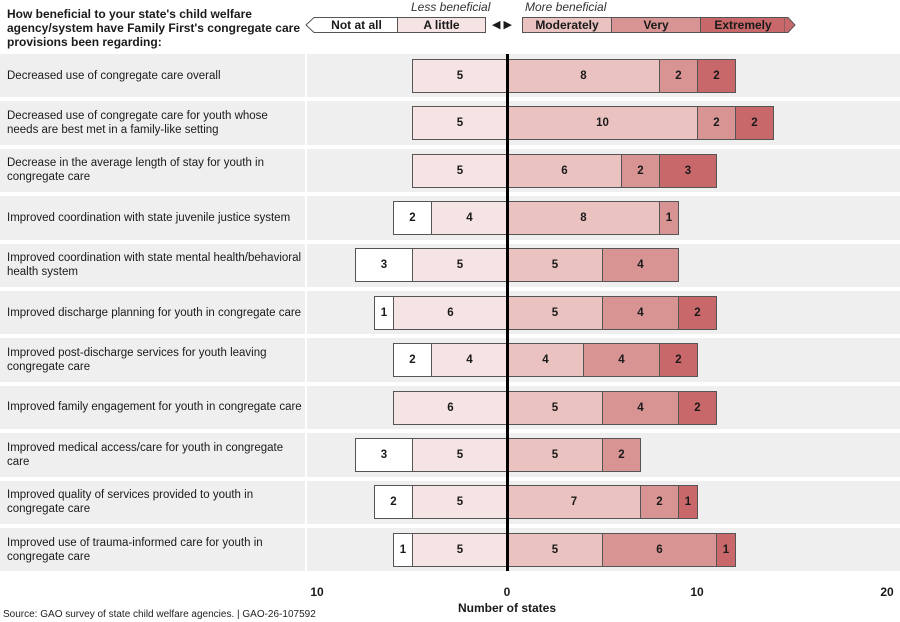 The height and width of the screenshot is (622, 900). Describe the element at coordinates (451, 7) in the screenshot. I see `legend-less-caption: Less beneficial` at that location.